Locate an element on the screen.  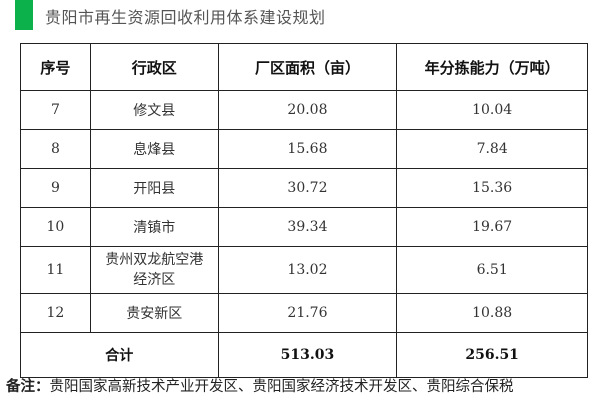
cell-area: 20.08 is located at coordinates (307, 110).